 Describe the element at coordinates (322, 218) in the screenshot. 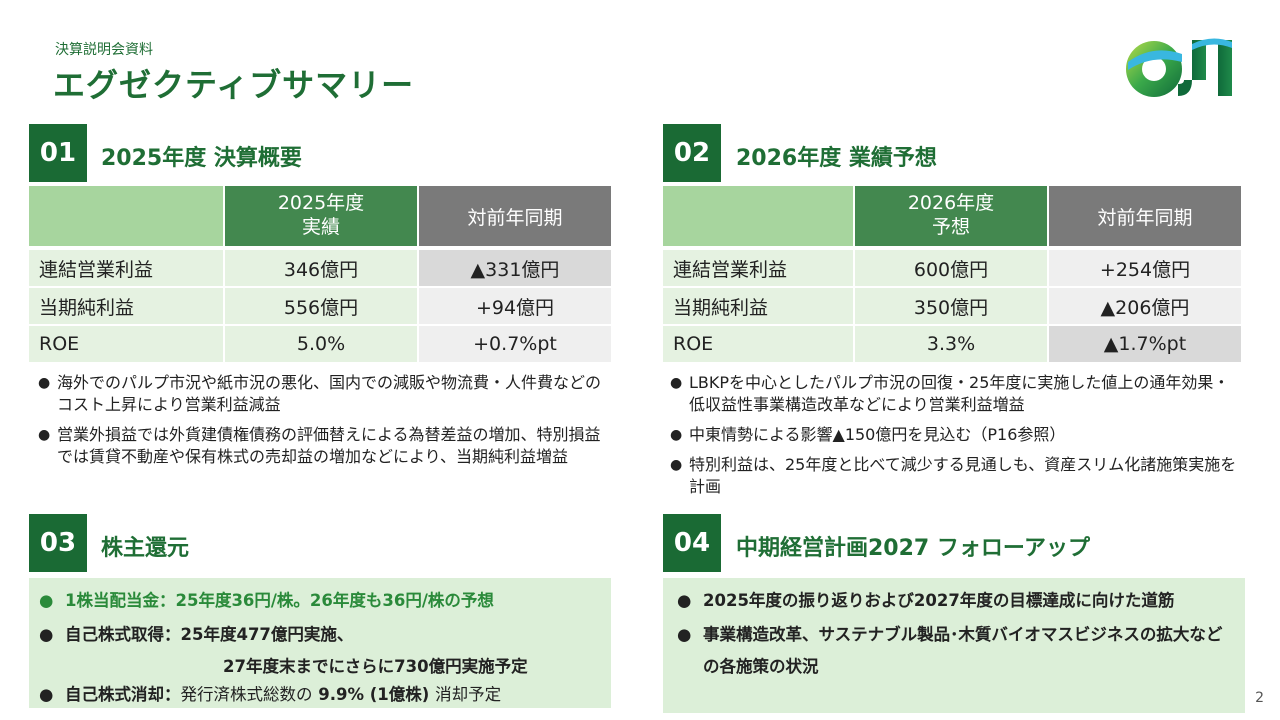

I see `header-actual: 2025年度 実績` at that location.